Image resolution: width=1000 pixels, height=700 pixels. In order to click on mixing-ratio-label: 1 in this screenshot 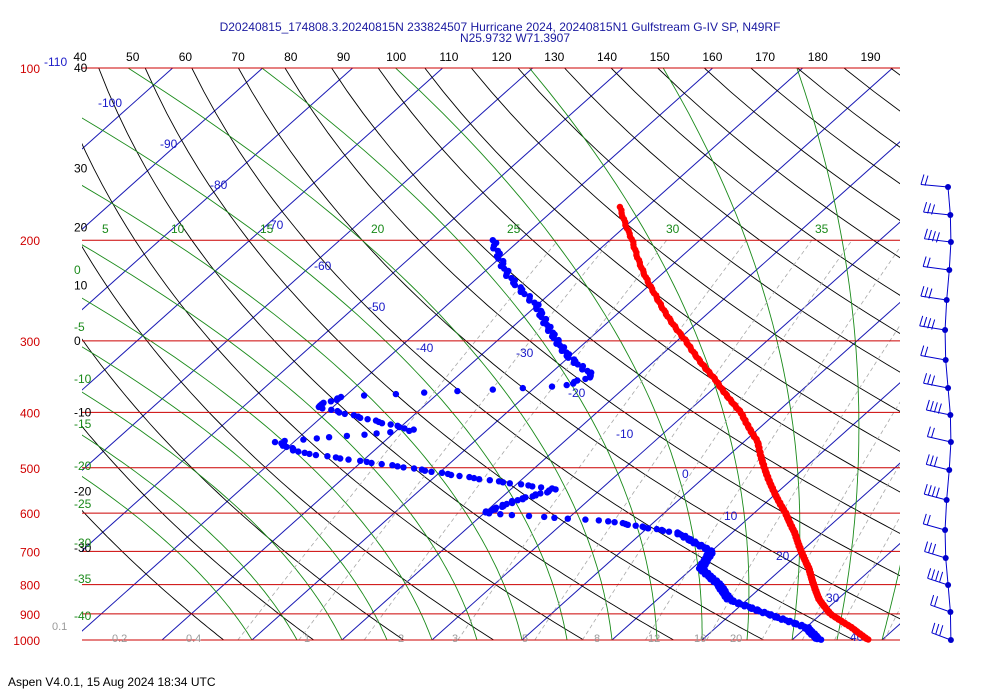, I will do `click(307, 639)`.